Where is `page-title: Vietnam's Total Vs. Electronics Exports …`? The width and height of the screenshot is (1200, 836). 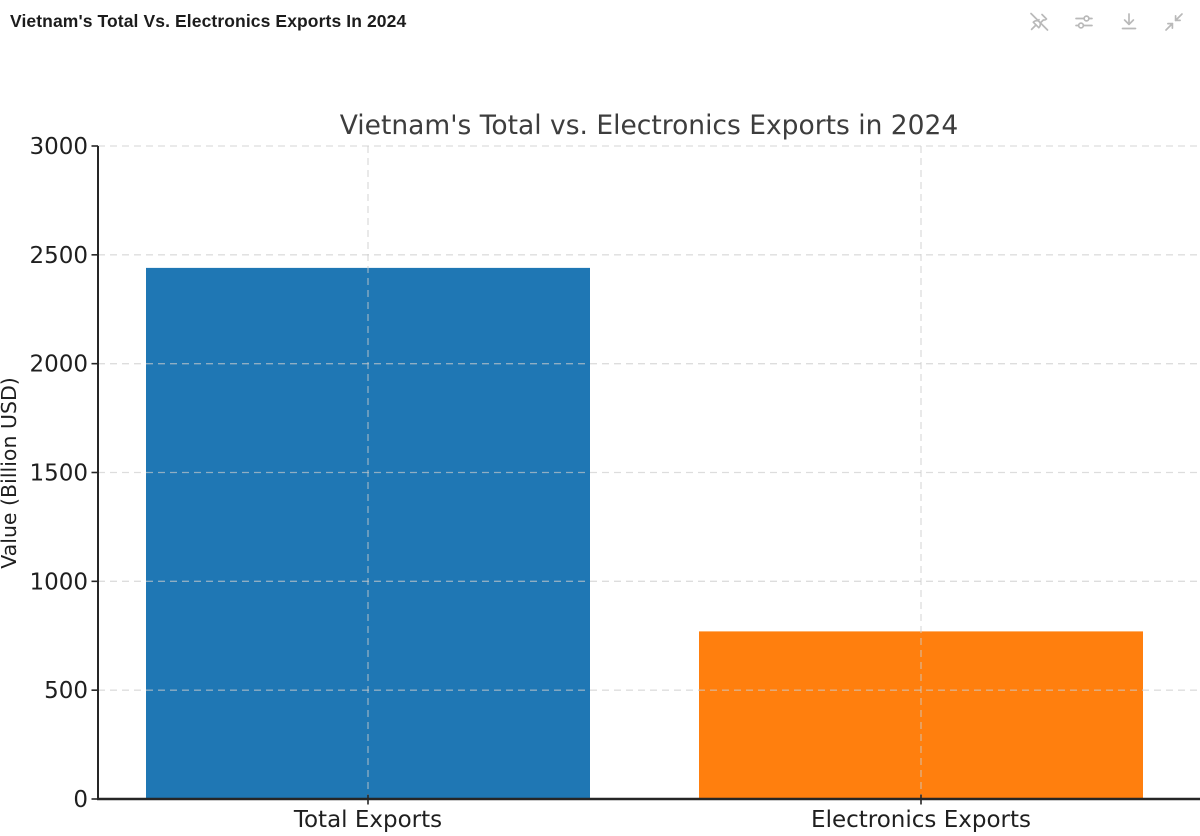
page-title: Vietnam's Total Vs. Electronics Exports … is located at coordinates (208, 21).